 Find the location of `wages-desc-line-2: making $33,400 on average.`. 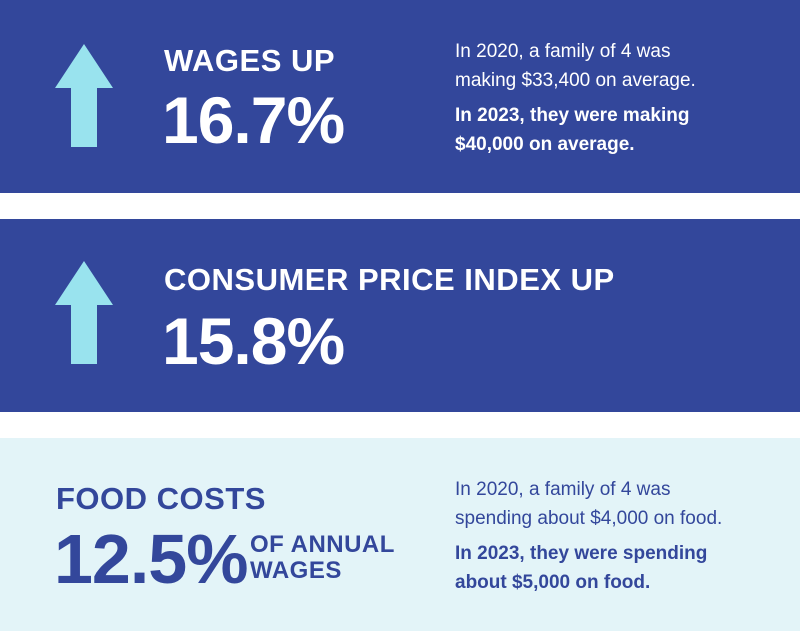

wages-desc-line-2: making $33,400 on average. is located at coordinates (575, 80).